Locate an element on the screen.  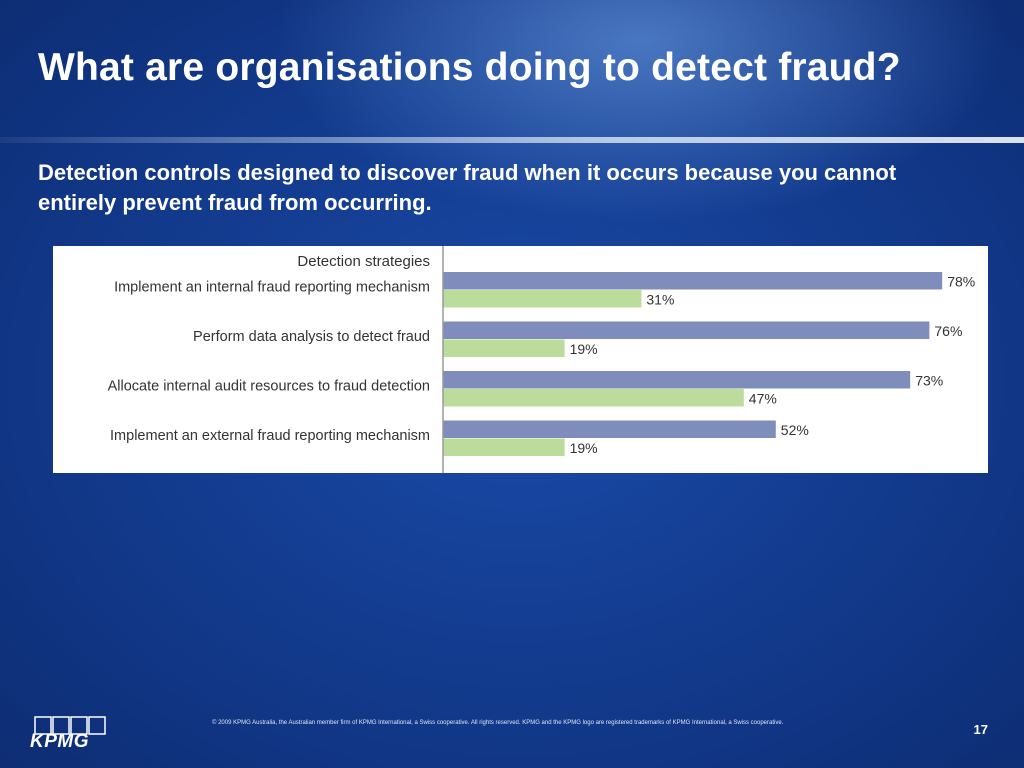
category-label-1: Perform data analysis to detect fraud is located at coordinates (311, 337).